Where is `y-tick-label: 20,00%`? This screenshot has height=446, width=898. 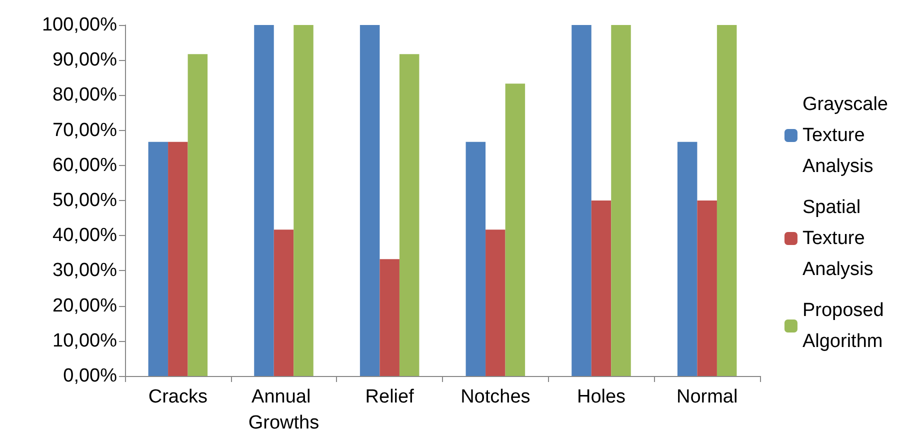 y-tick-label: 20,00% is located at coordinates (85, 305).